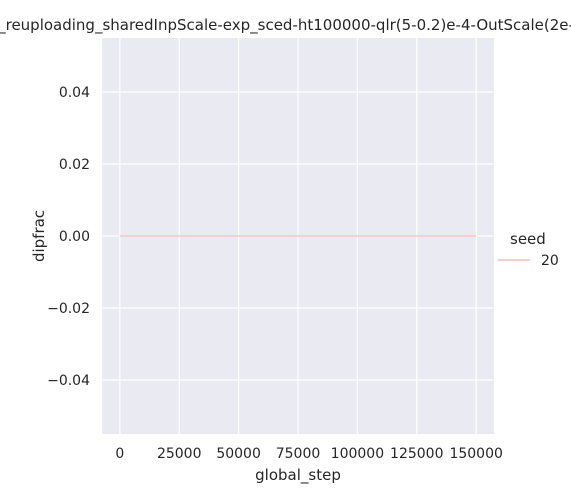 The image size is (571, 500). Describe the element at coordinates (74, 93) in the screenshot. I see `y-tick-label: 0.04` at that location.